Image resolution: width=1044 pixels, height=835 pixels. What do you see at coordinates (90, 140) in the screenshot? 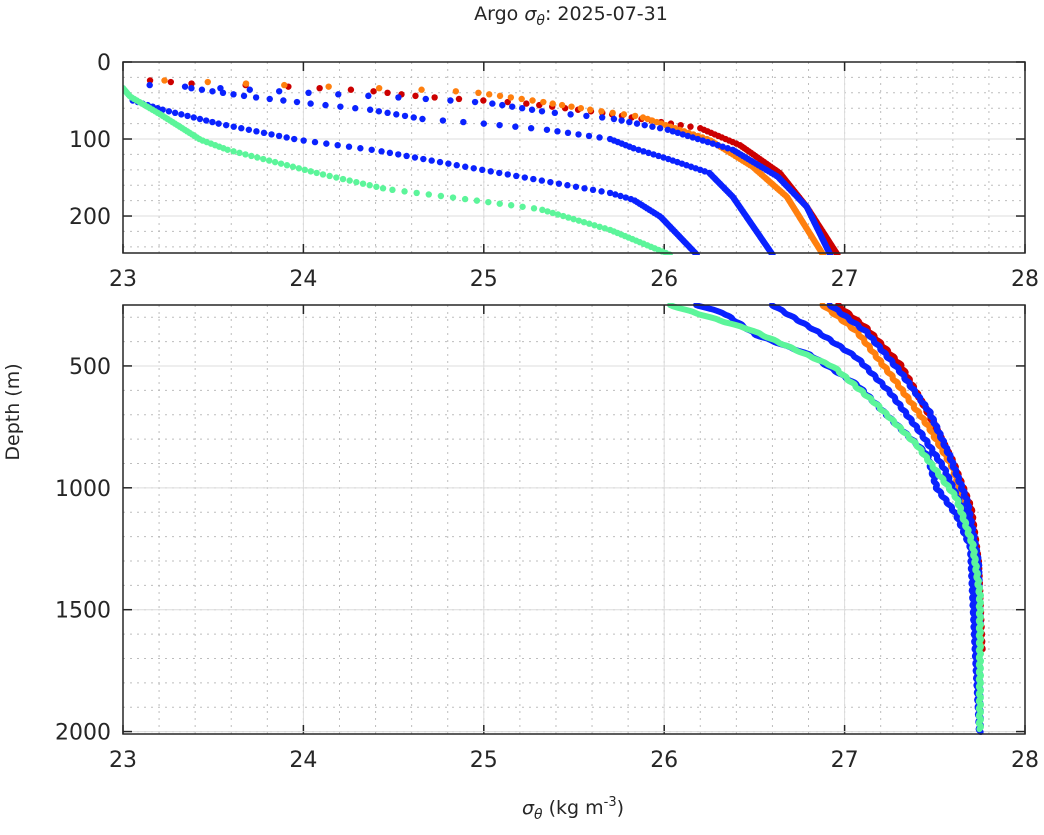
I see `y-tick-label: 100` at bounding box center [90, 140].